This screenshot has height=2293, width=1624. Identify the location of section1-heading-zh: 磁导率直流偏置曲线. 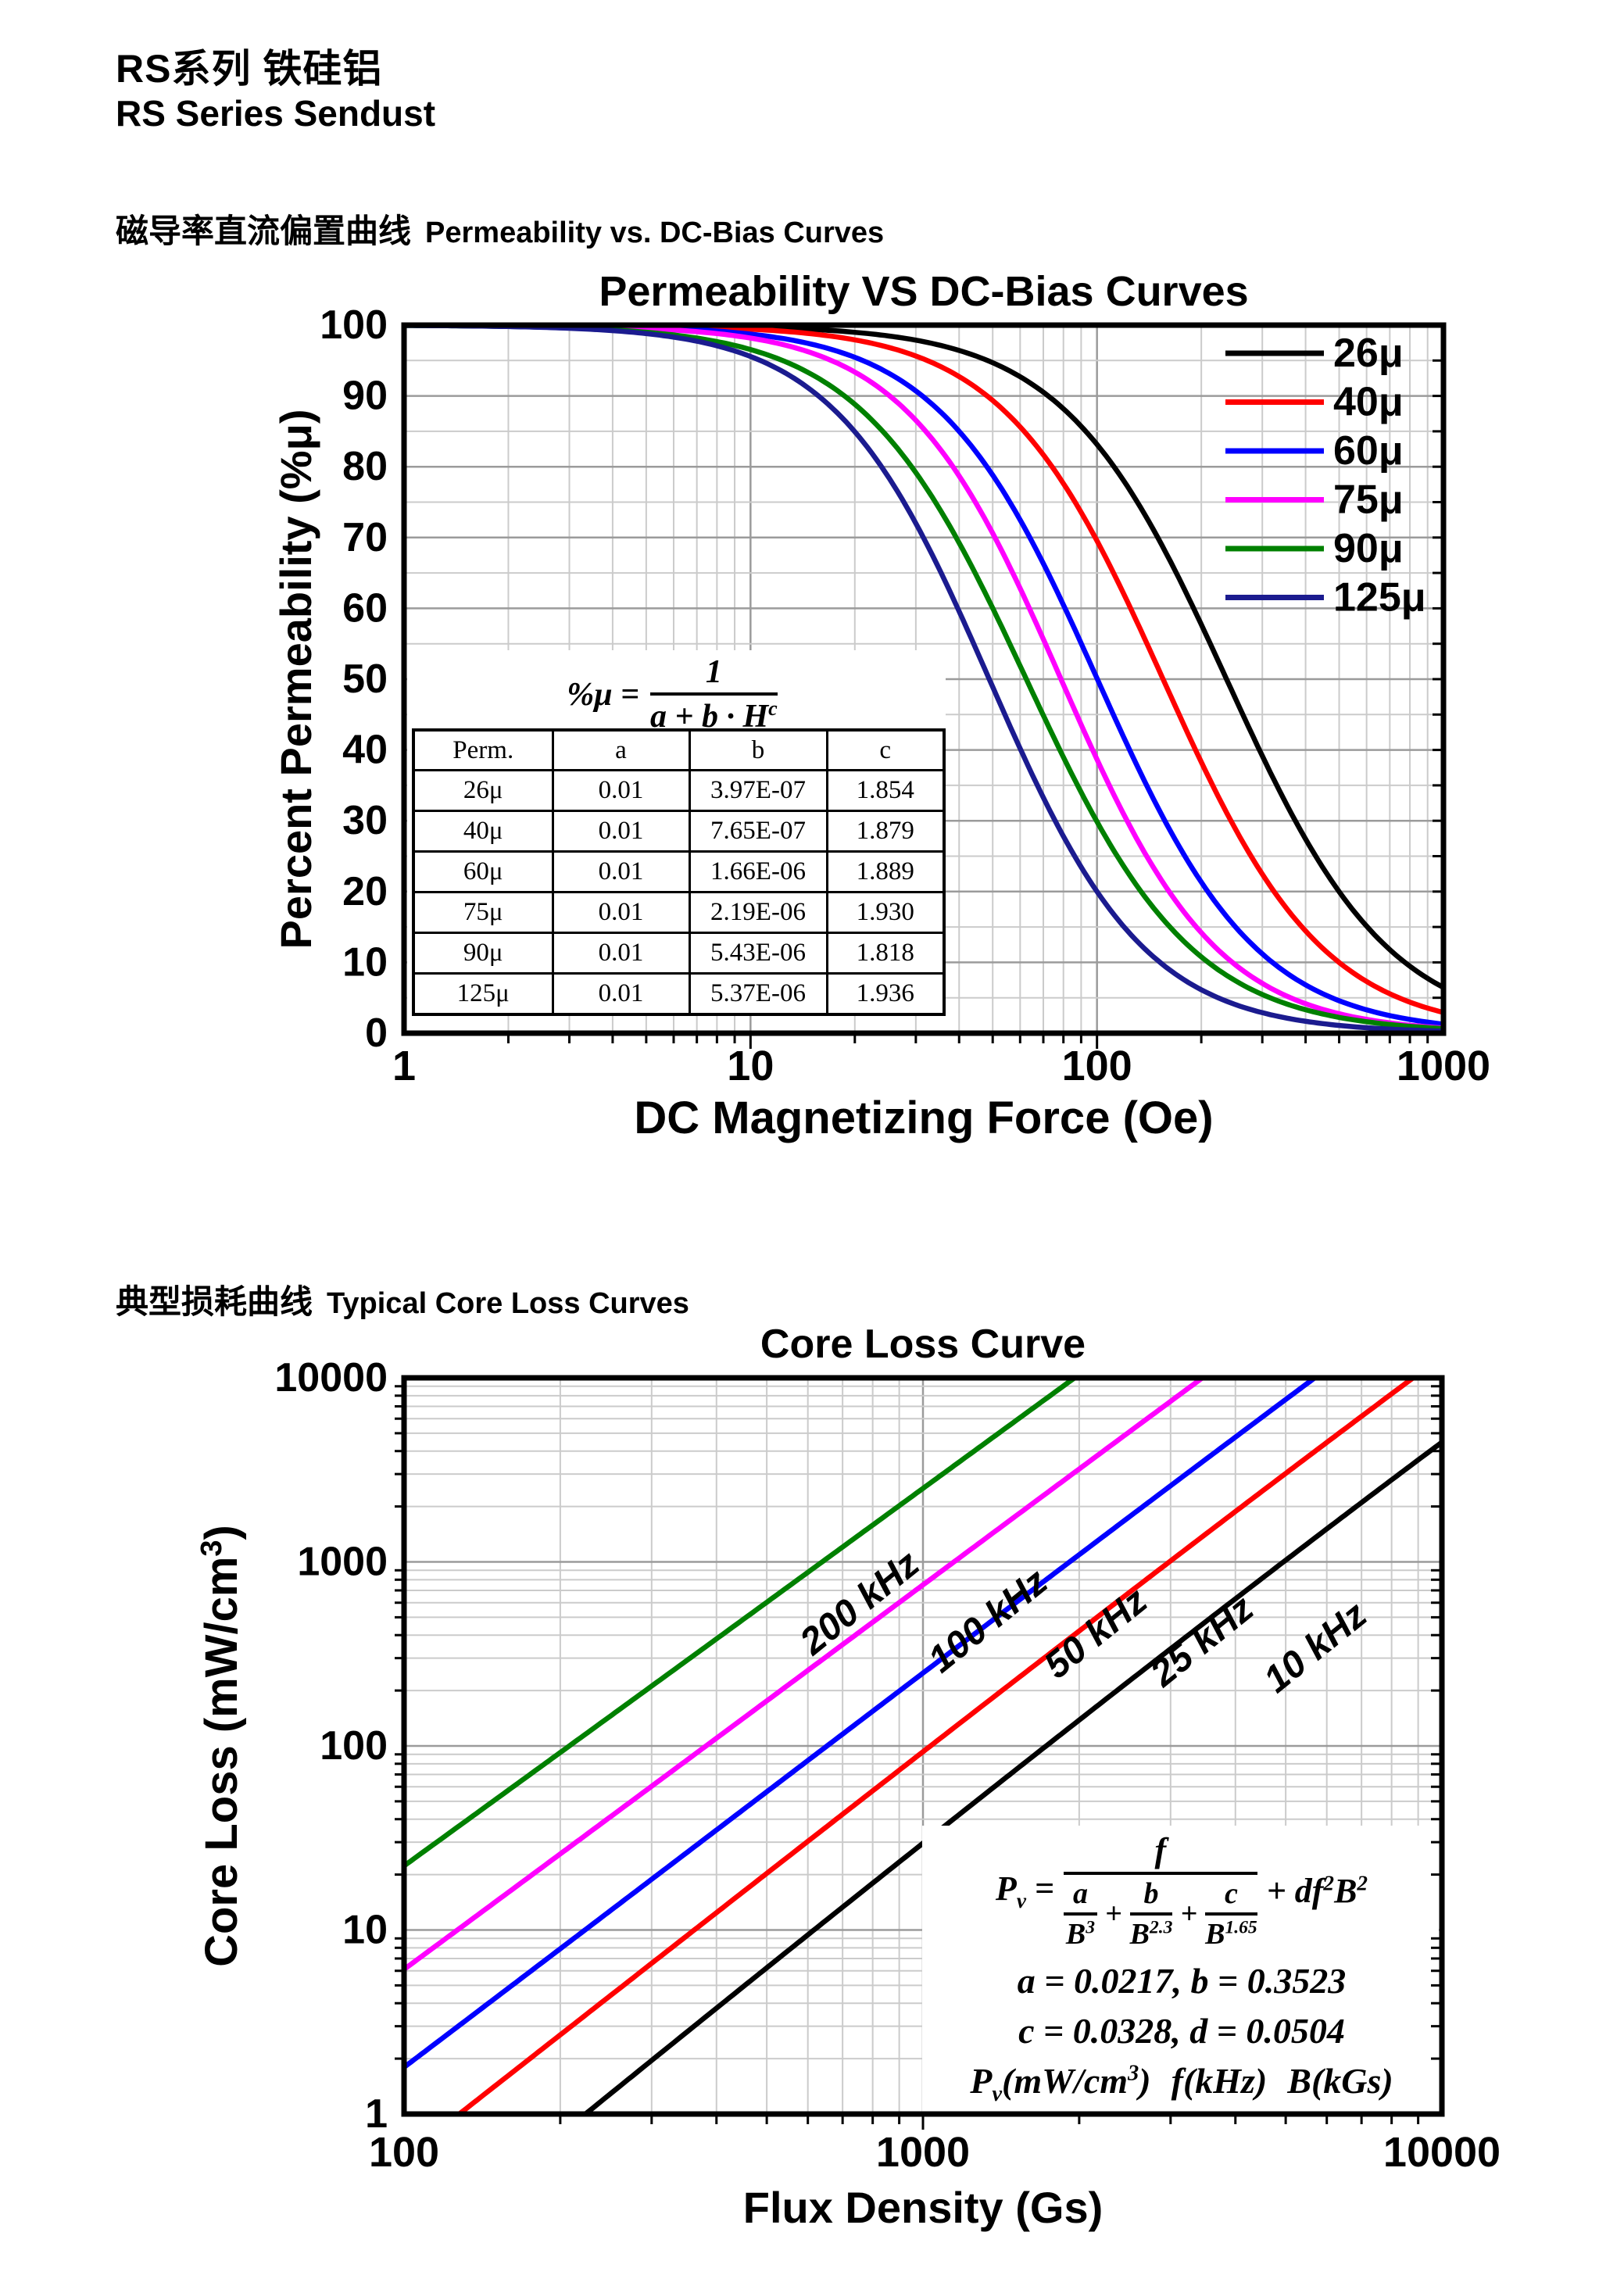
(264, 231).